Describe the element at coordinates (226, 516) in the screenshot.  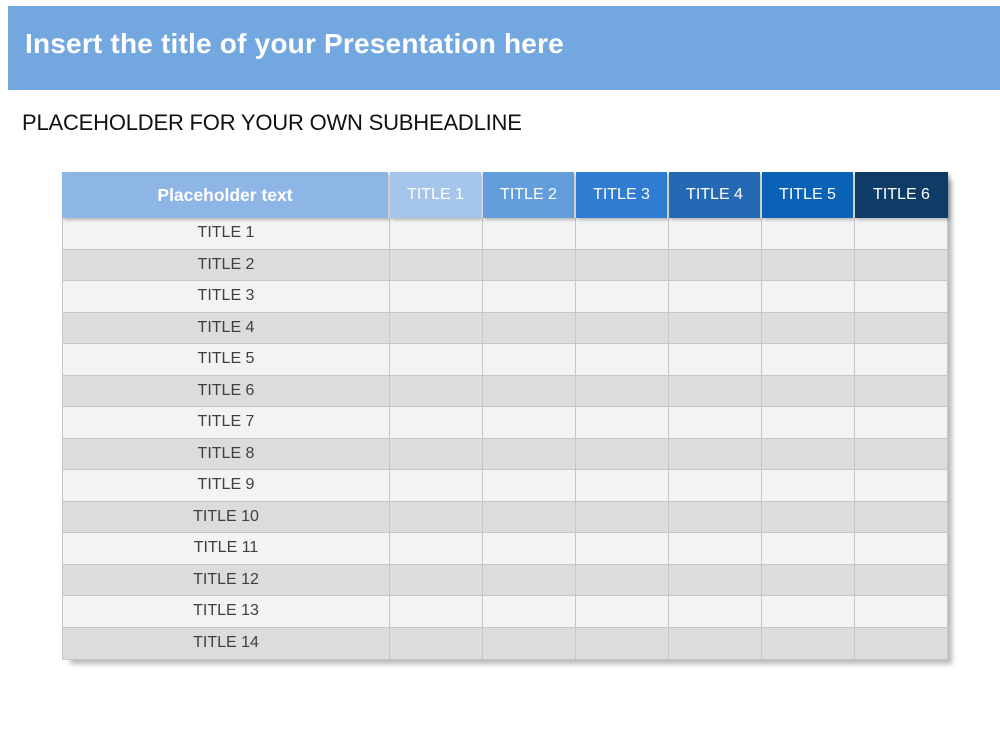
I see `row-label-cell: TITLE 10` at that location.